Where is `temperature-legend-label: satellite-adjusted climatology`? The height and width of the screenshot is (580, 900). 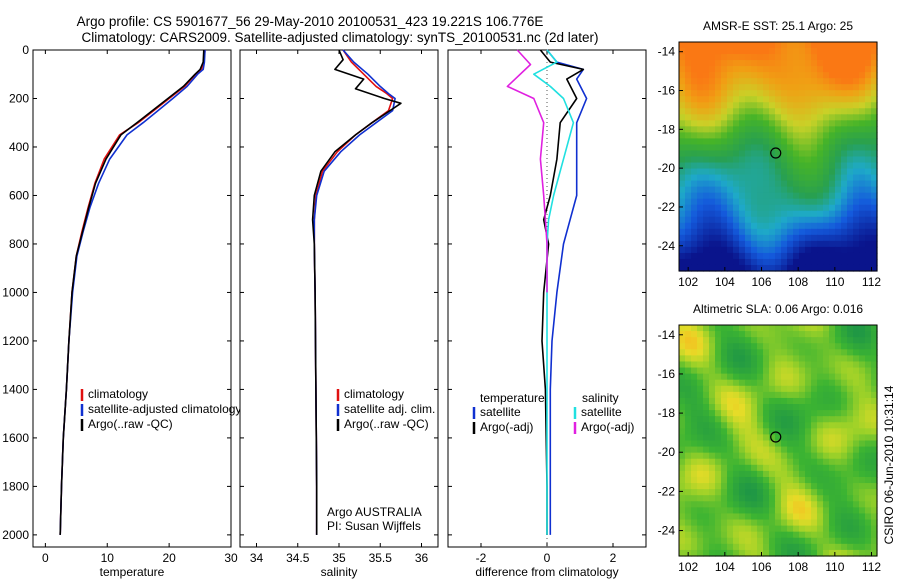 temperature-legend-label: satellite-adjusted climatology is located at coordinates (164, 409).